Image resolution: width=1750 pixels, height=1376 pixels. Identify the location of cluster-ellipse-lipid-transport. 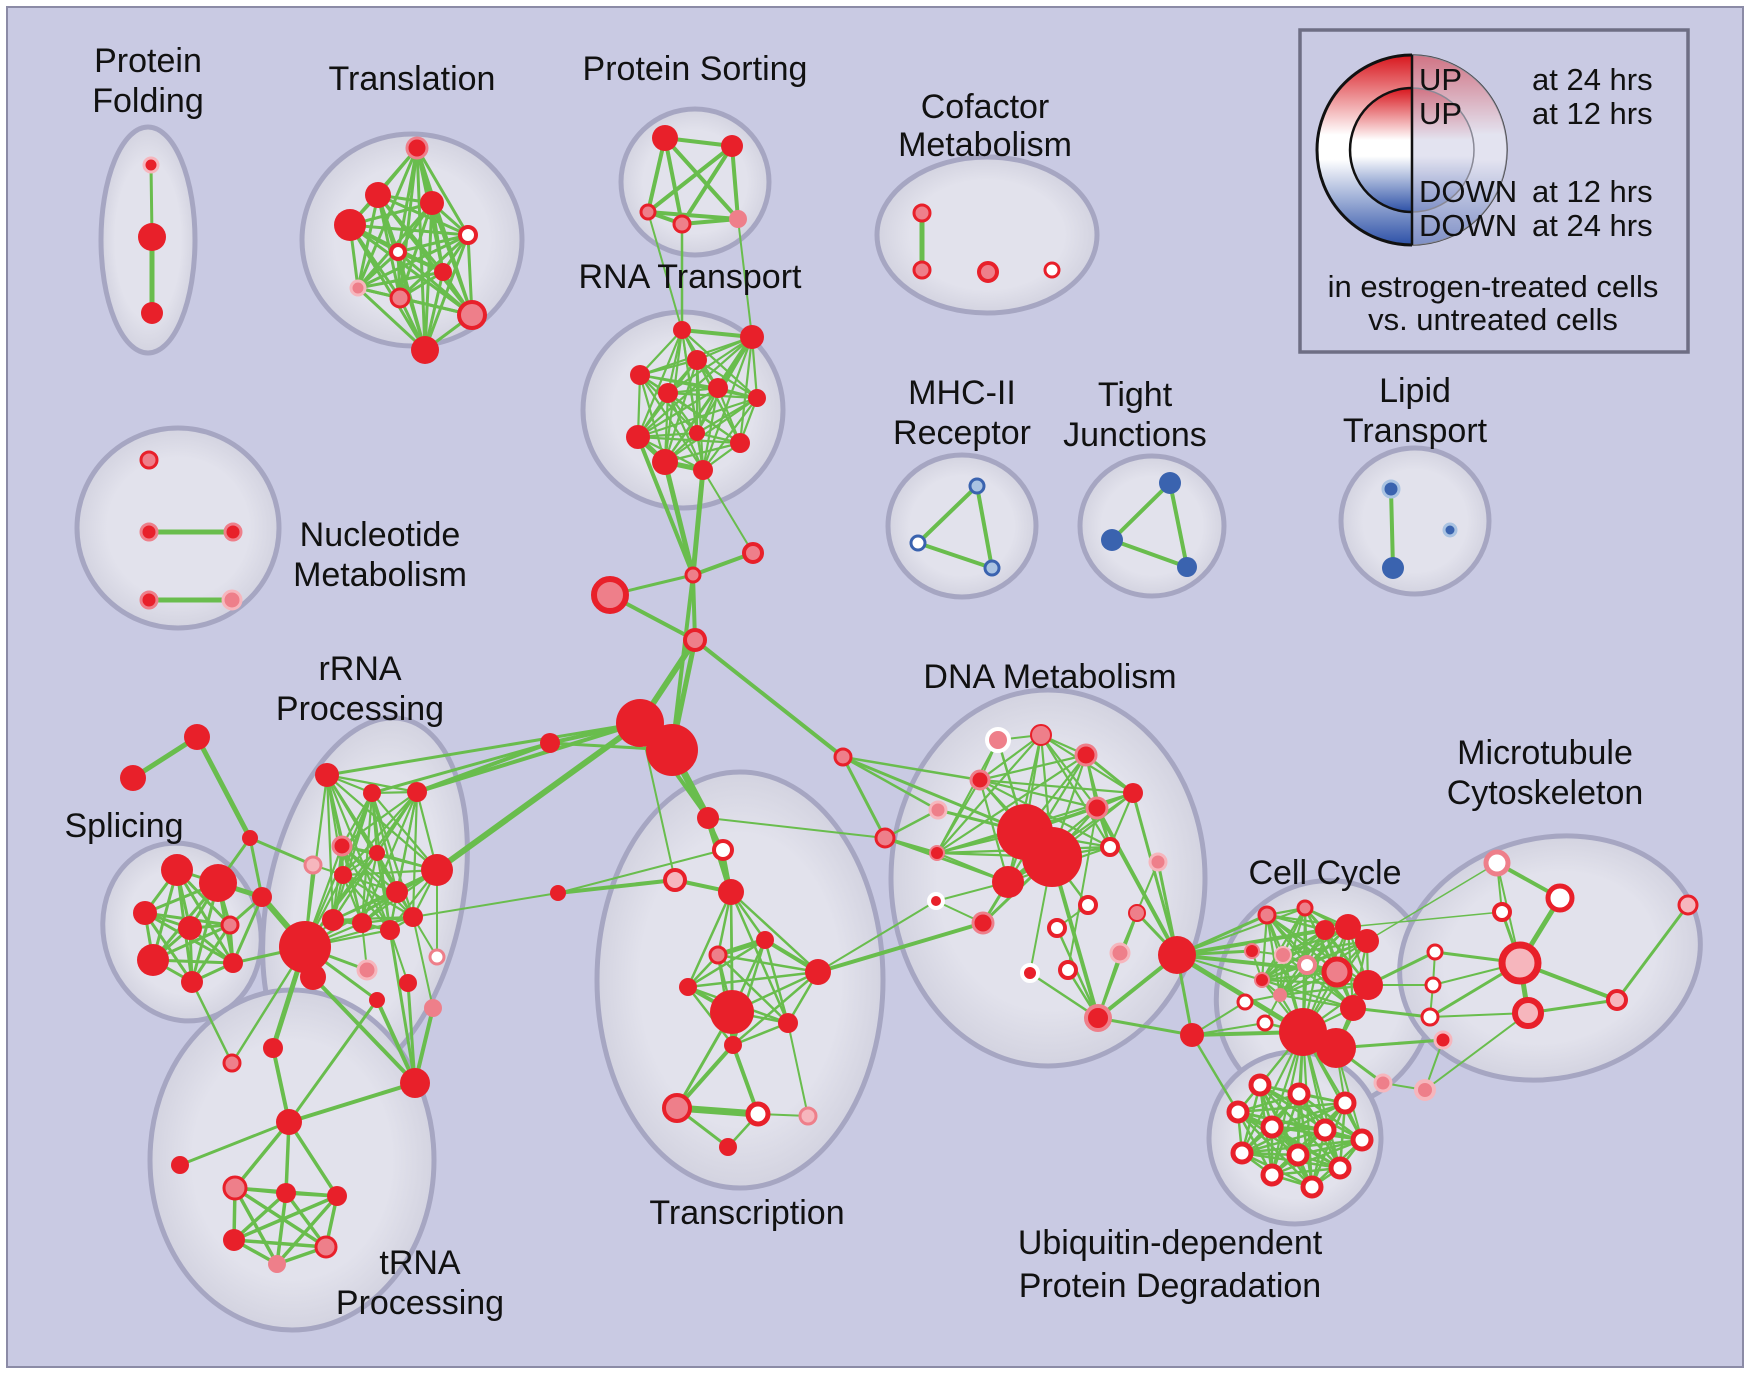
(1415, 521).